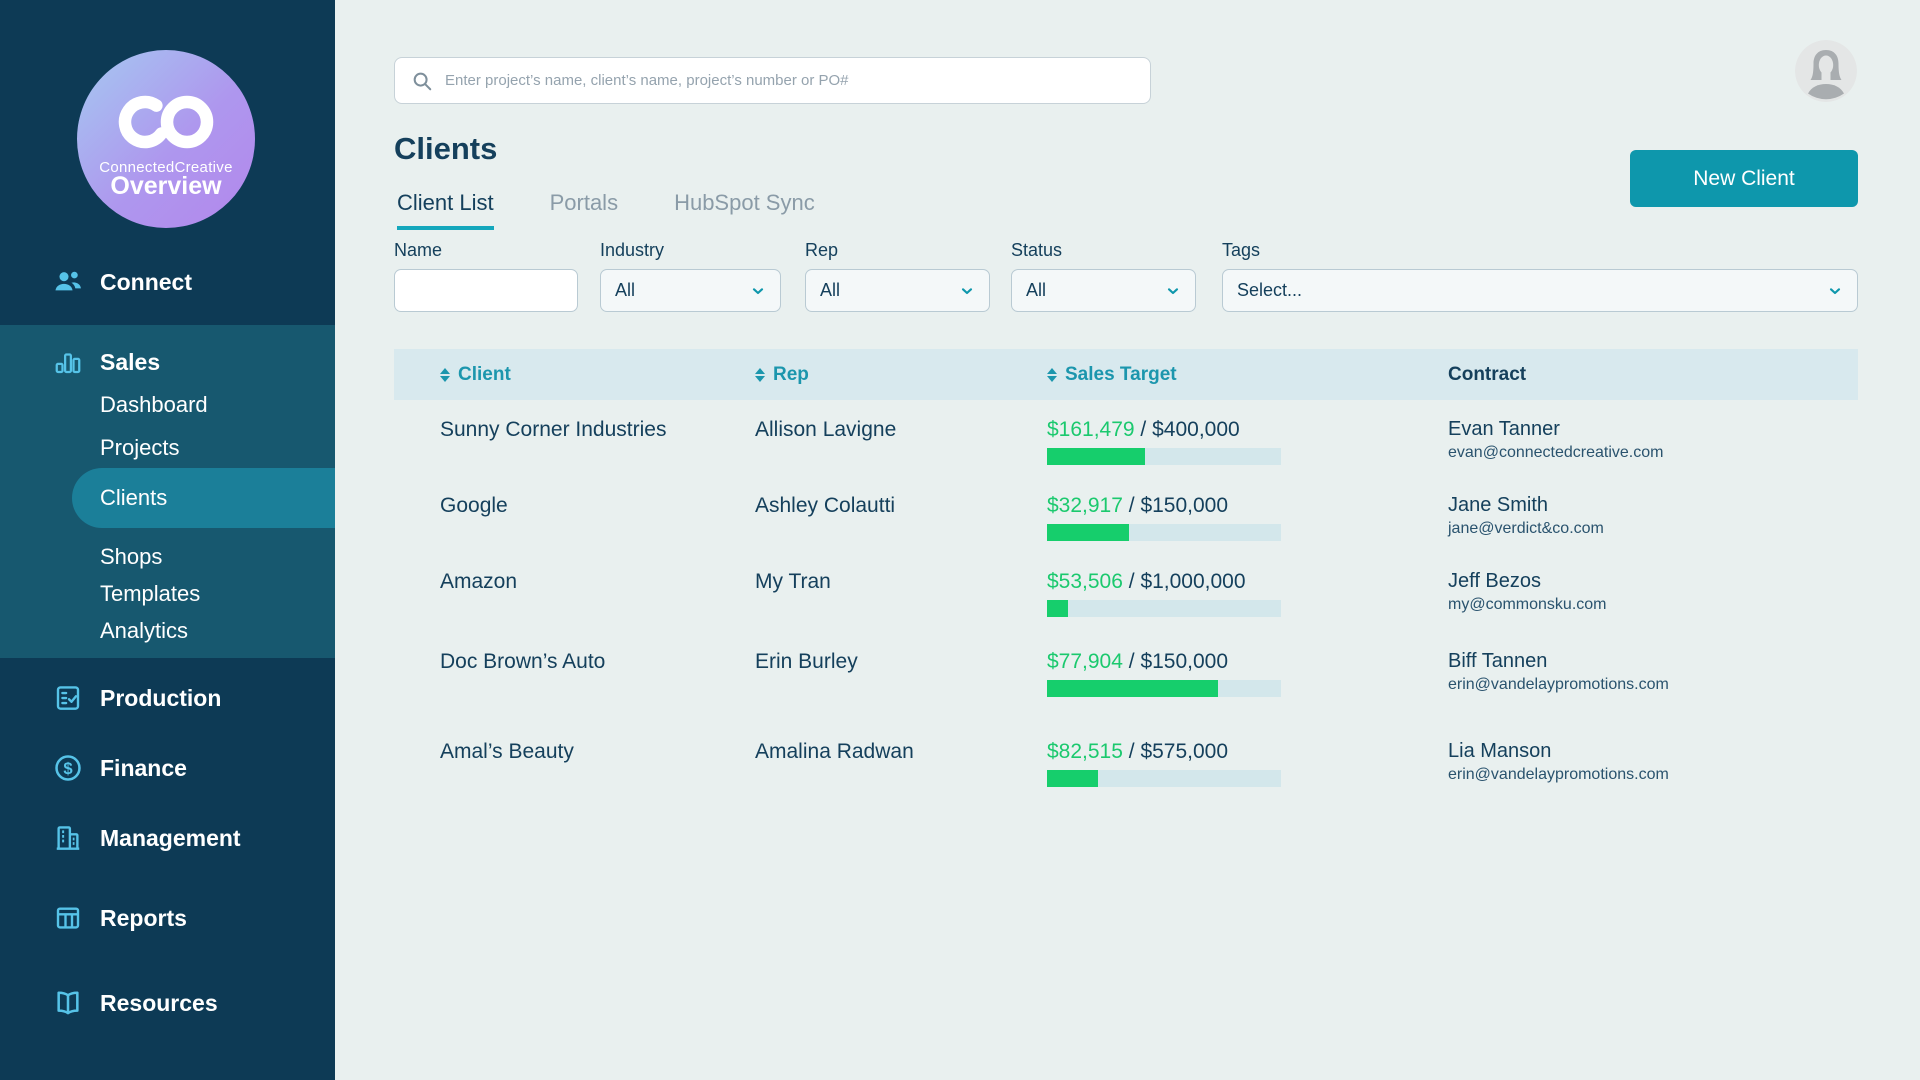  I want to click on sidebar-item-reports: Reports, so click(167, 918).